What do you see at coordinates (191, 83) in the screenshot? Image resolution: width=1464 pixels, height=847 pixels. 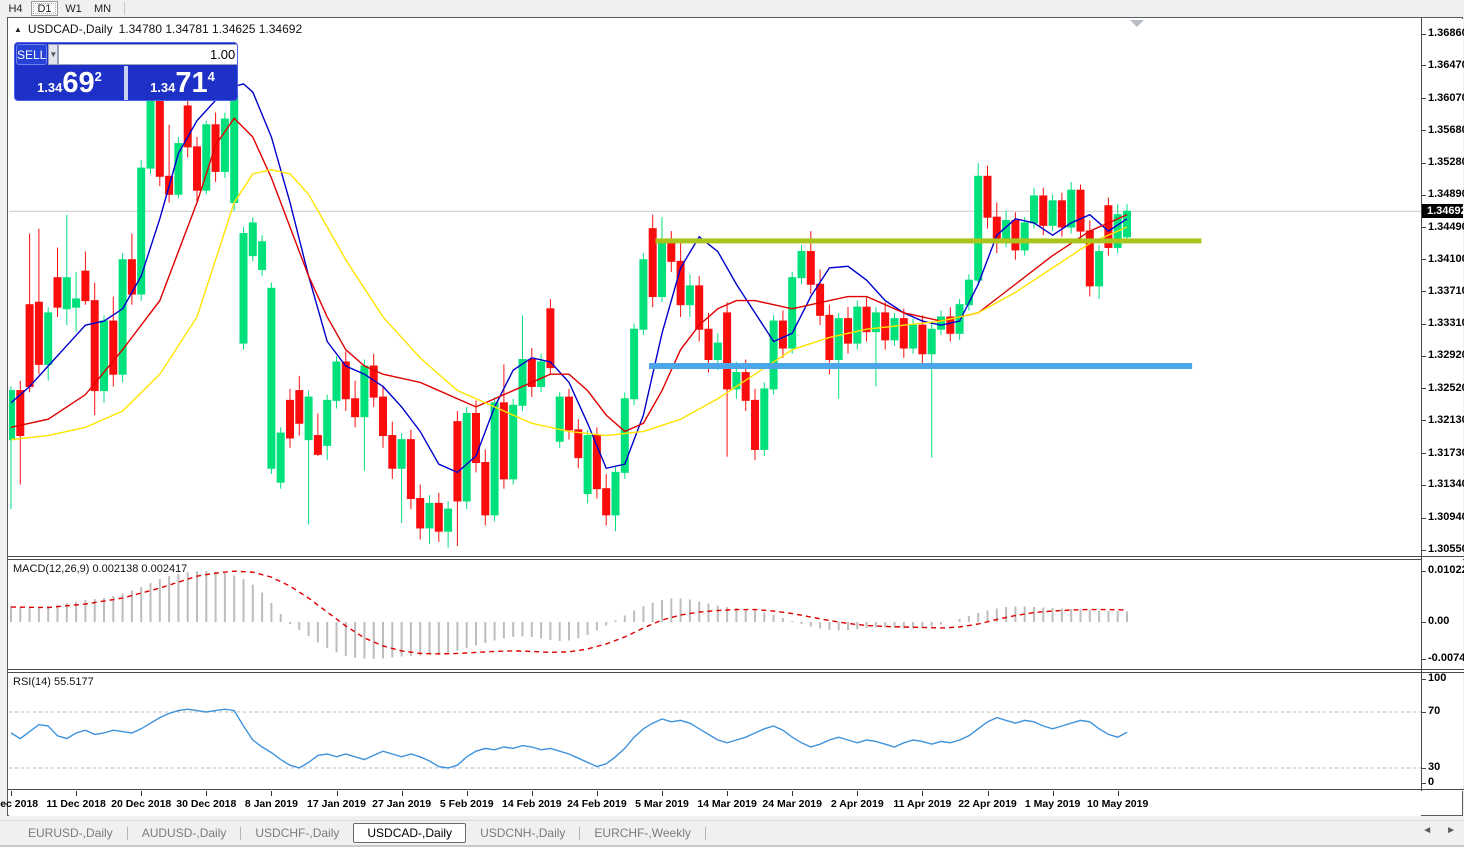 I see `buy-price-pips: 71` at bounding box center [191, 83].